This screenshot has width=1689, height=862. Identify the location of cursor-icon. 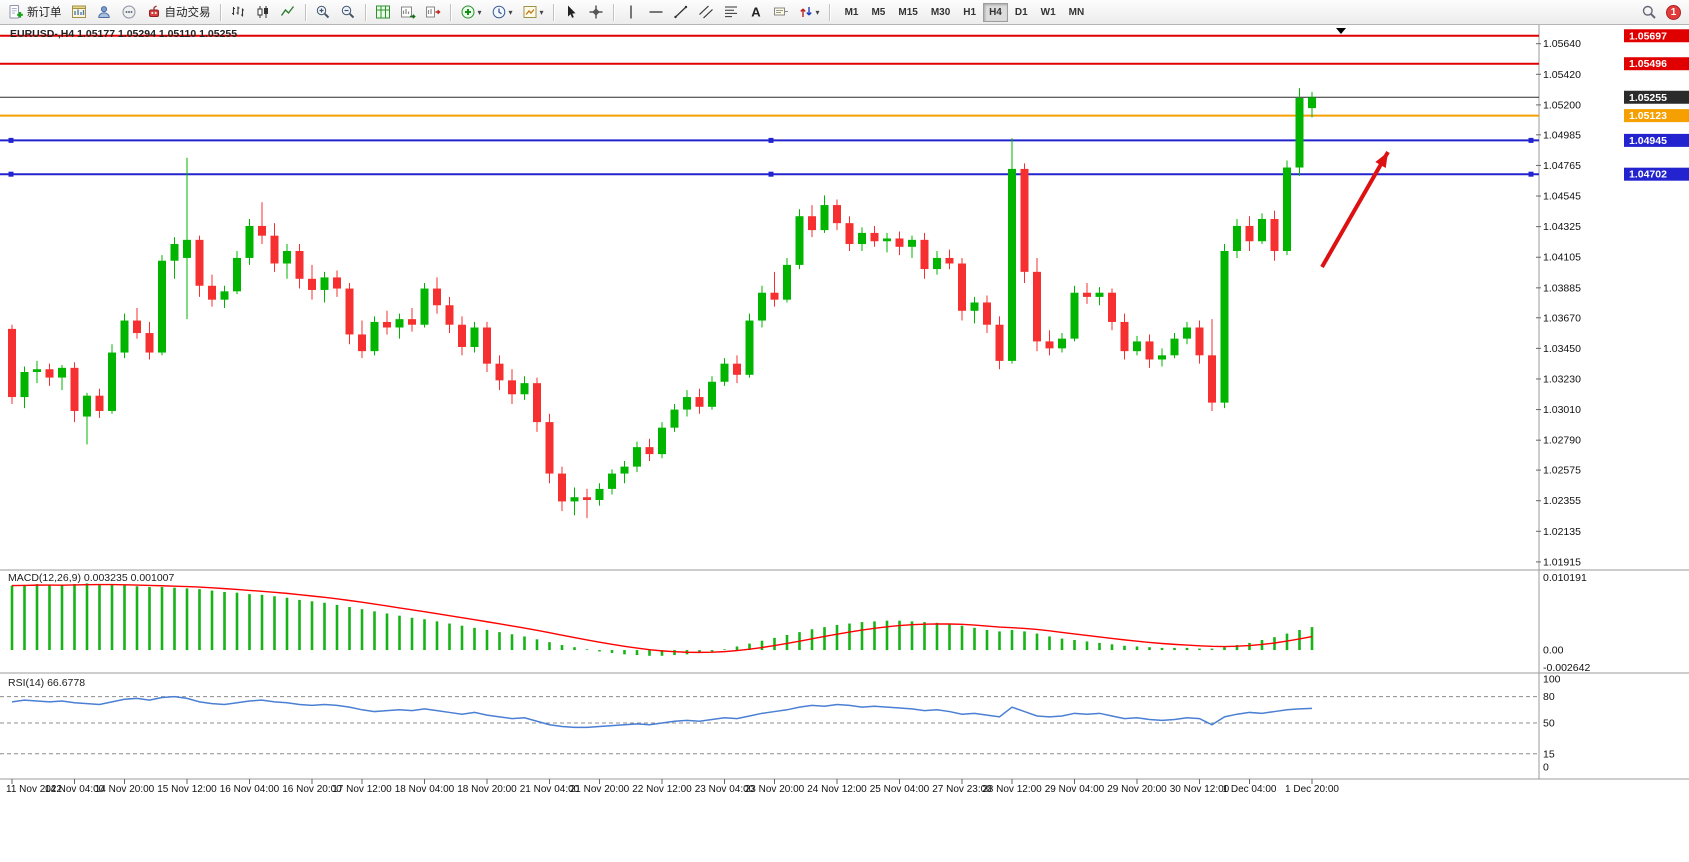
(571, 11).